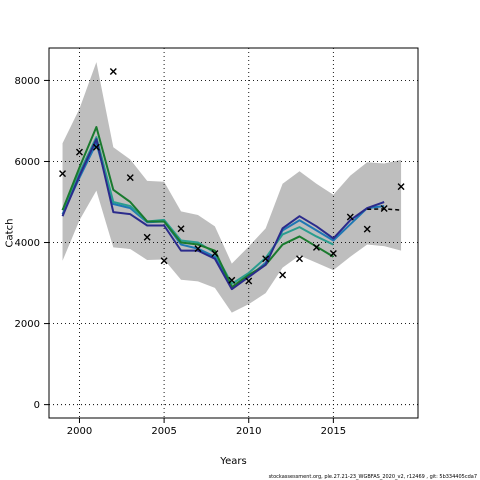  What do you see at coordinates (27, 81) in the screenshot?
I see `y-tick-label: 8000` at bounding box center [27, 81].